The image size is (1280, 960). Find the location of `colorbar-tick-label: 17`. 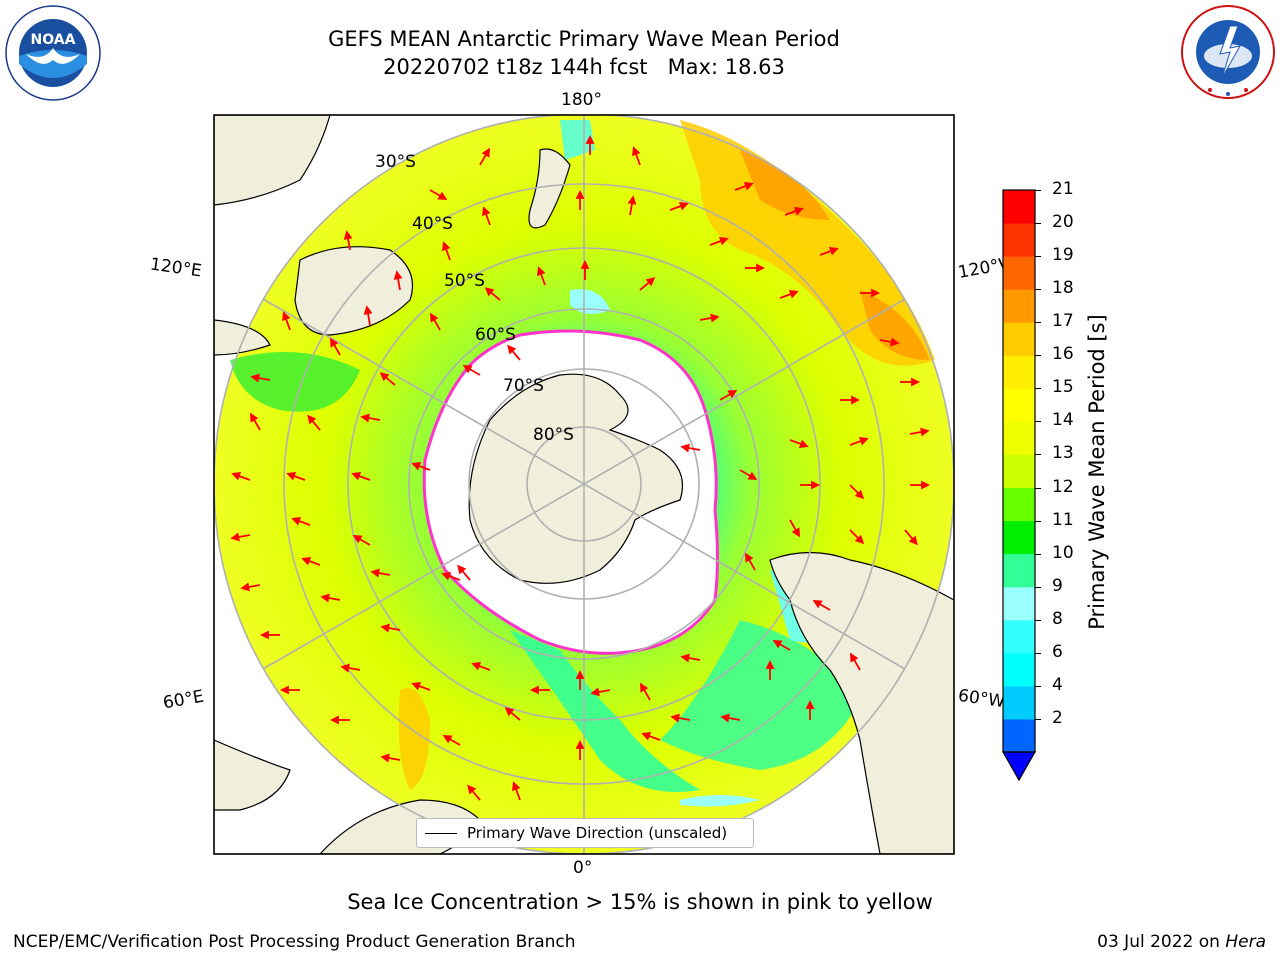

colorbar-tick-label: 17 is located at coordinates (1063, 321).